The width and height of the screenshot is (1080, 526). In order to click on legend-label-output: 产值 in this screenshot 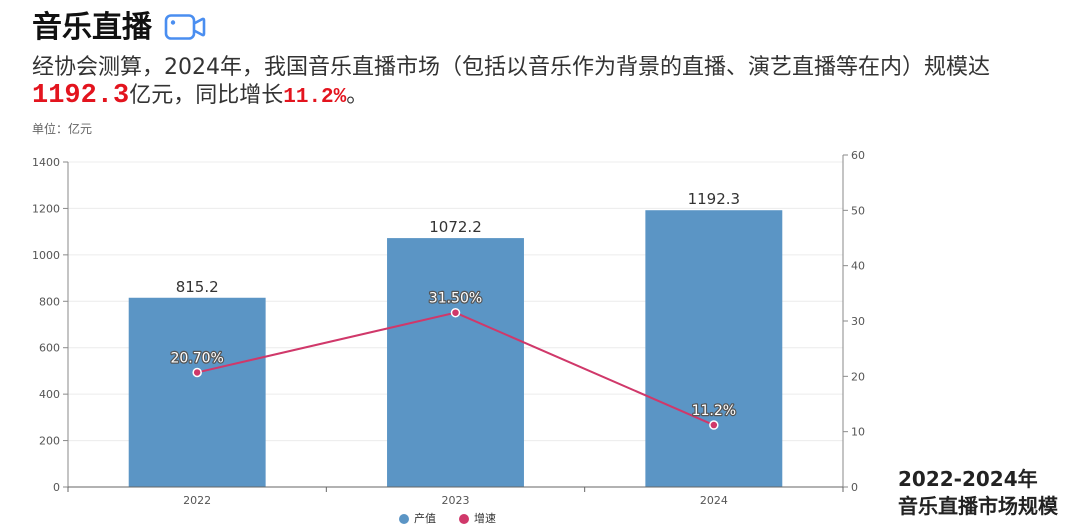, I will do `click(425, 518)`.